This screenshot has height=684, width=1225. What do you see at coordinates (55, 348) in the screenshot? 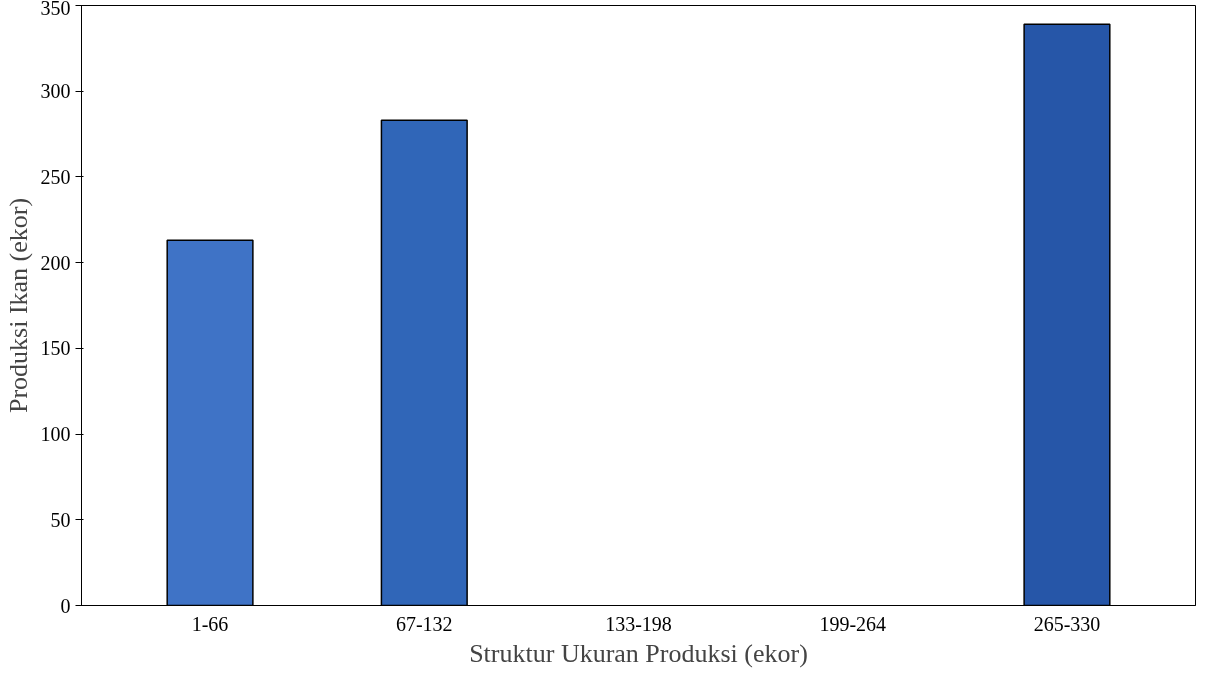
I see `y-tick-label: 150` at bounding box center [55, 348].